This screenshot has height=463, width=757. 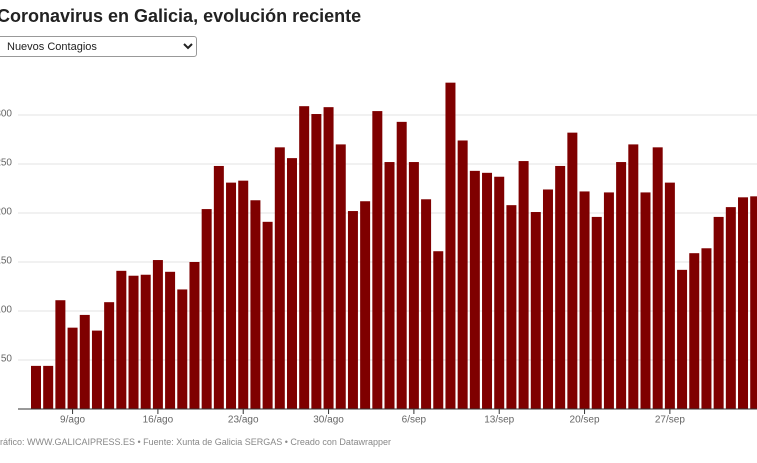 What do you see at coordinates (414, 420) in the screenshot?
I see `x-tick-label: 6/sep` at bounding box center [414, 420].